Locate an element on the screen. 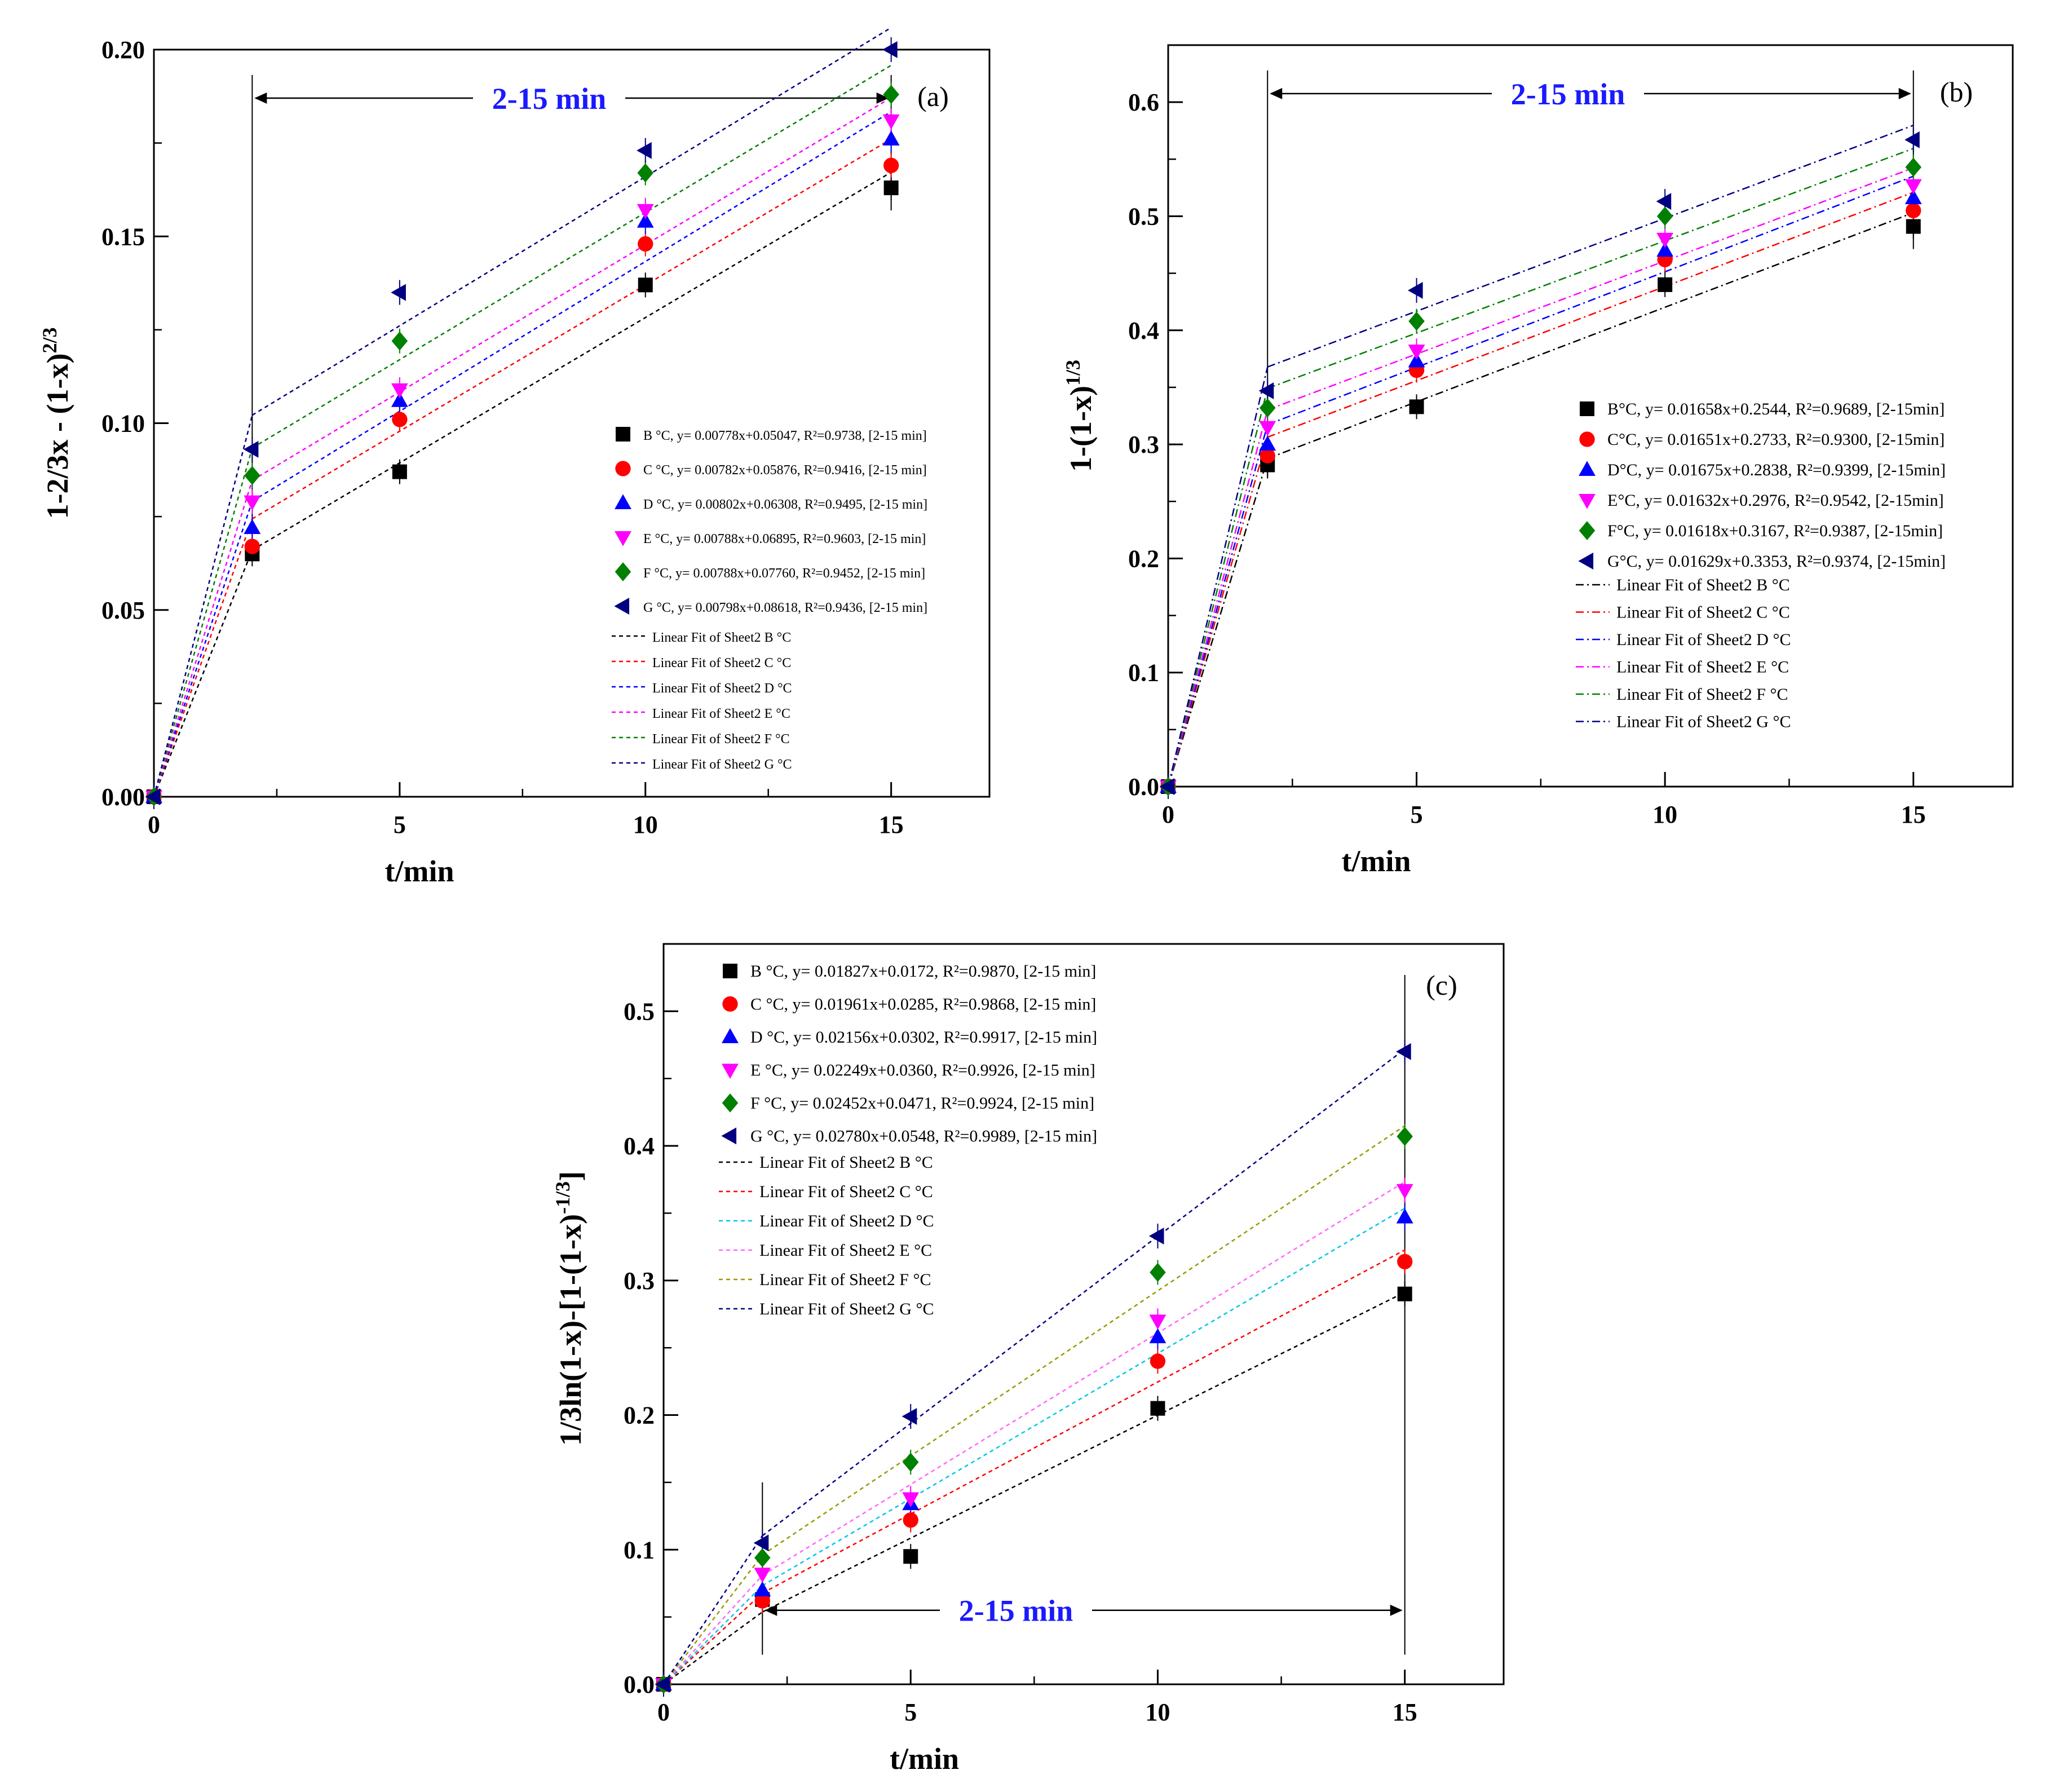 The width and height of the screenshot is (2046, 1792). range-label: 2-15 min is located at coordinates (549, 99).